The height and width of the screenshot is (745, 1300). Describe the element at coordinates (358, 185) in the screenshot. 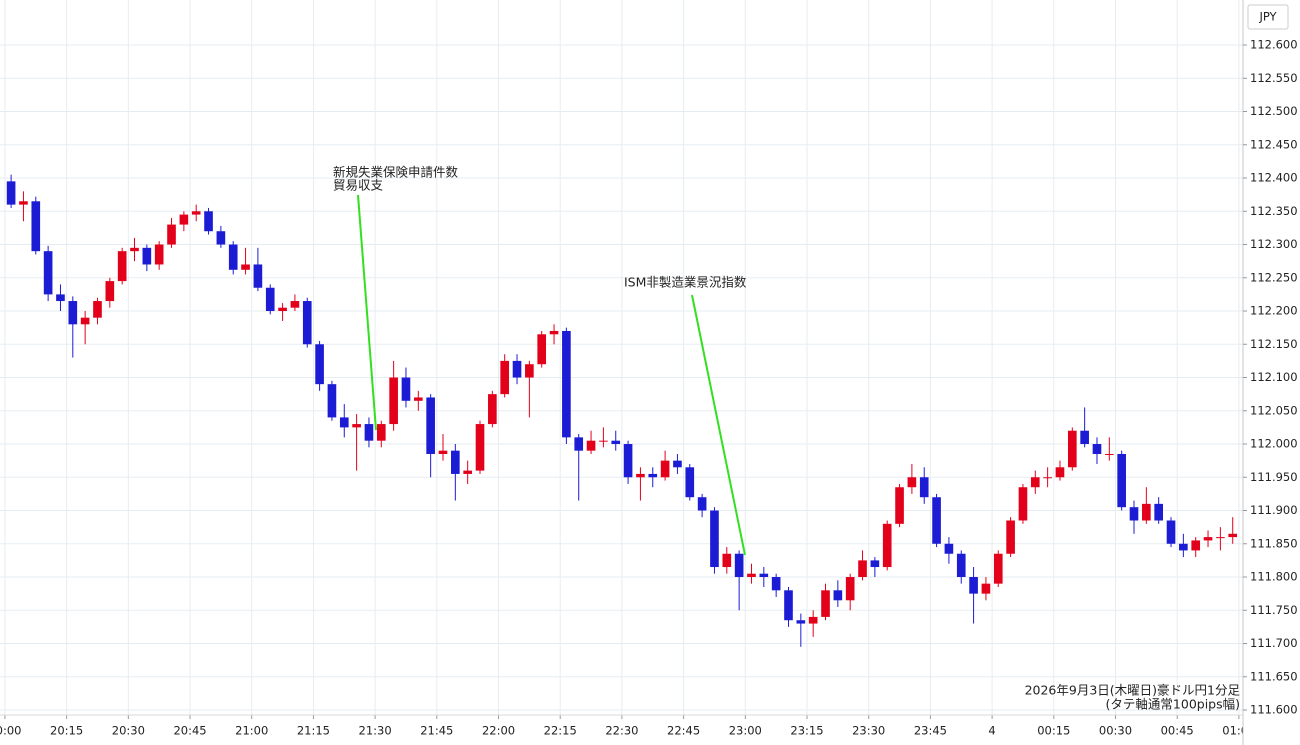

I see `annotation: 貿易収支` at that location.